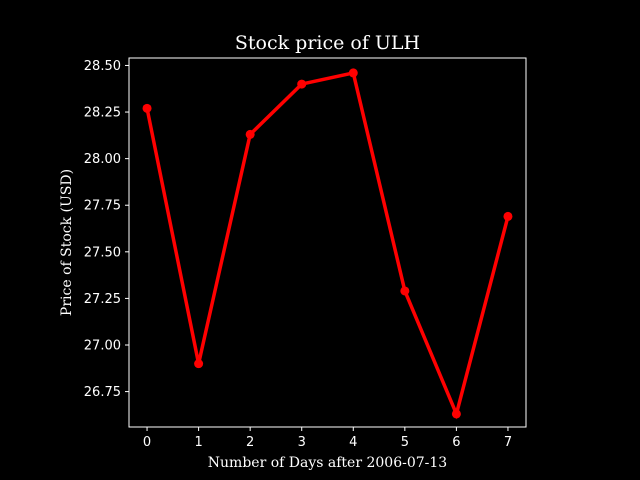 This screenshot has width=640, height=480. What do you see at coordinates (102, 113) in the screenshot?
I see `y-tick-label: 28.25` at bounding box center [102, 113].